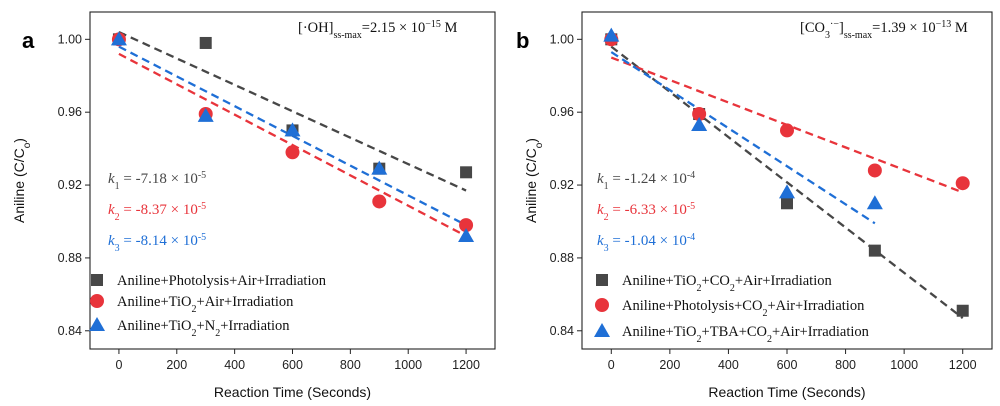  What do you see at coordinates (292, 111) in the screenshot?
I see `fit-line-square` at bounding box center [292, 111].